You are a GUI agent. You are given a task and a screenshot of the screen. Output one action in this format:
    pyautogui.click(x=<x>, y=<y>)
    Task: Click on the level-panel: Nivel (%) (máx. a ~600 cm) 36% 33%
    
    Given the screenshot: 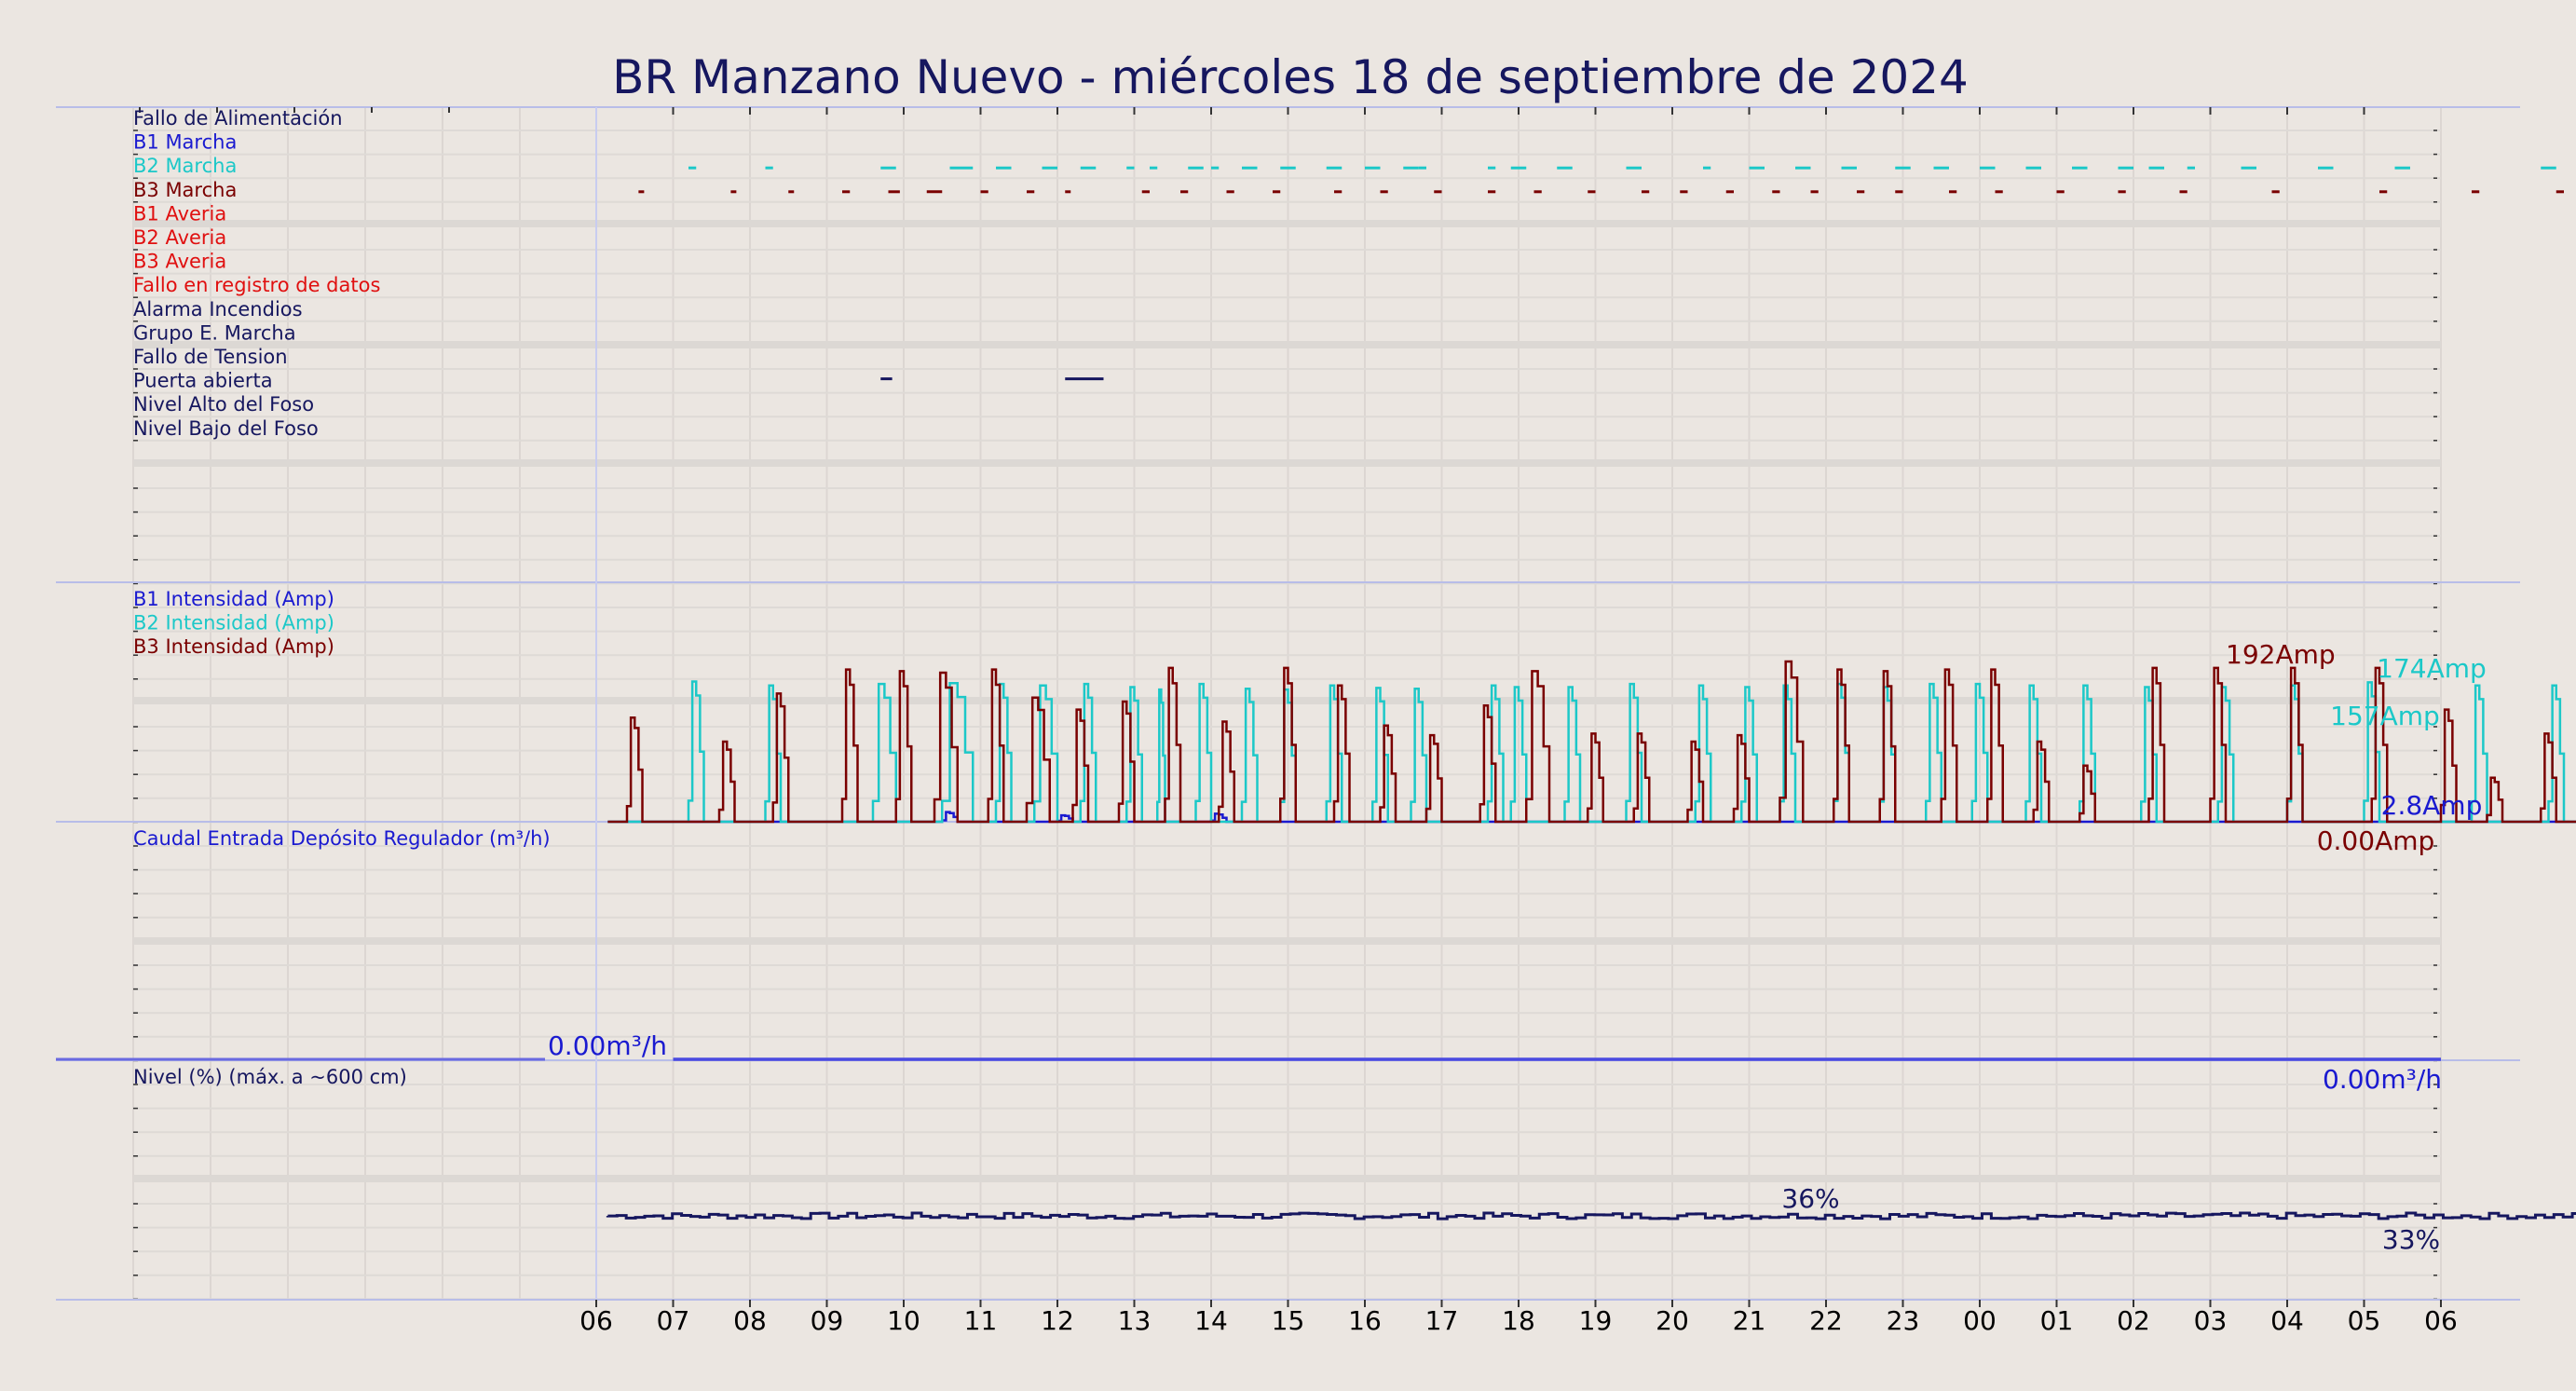 What is the action you would take?
    pyautogui.click(x=1354, y=1160)
    